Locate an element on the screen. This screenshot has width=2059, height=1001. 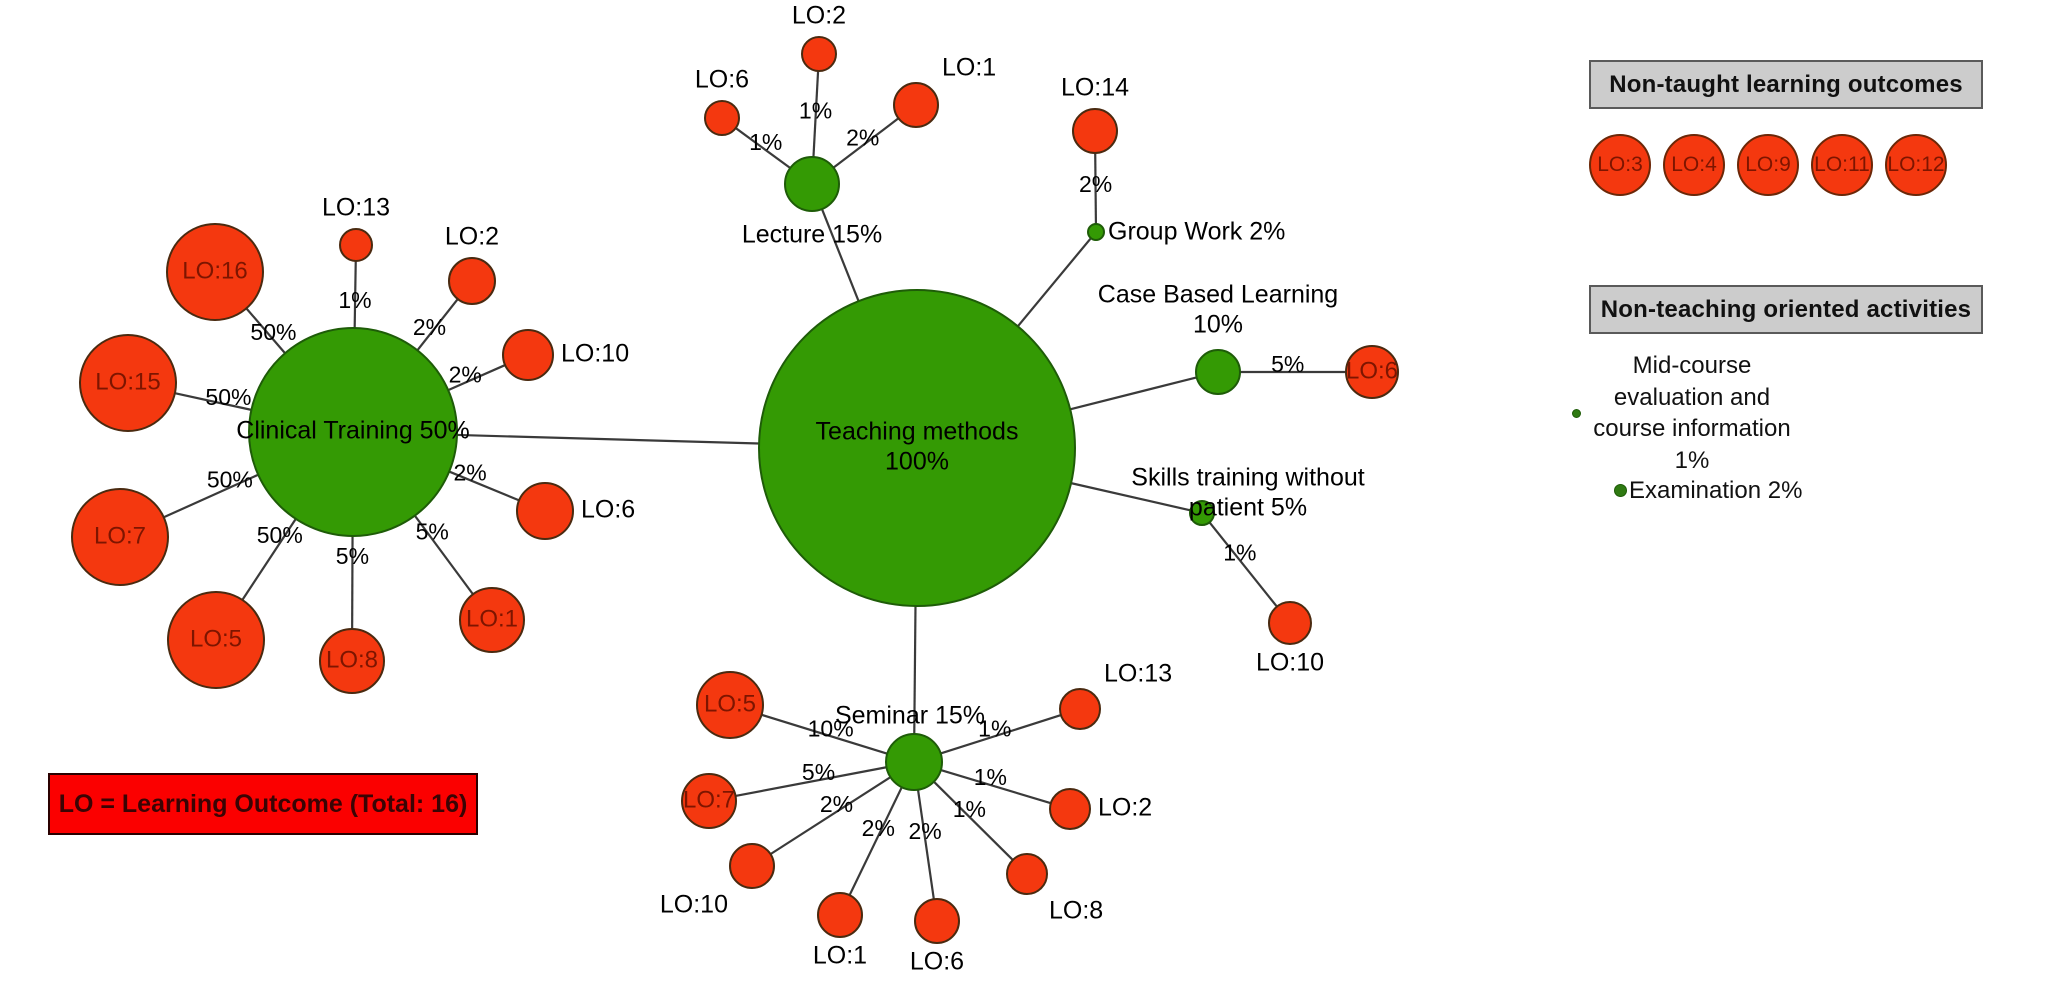
label-lo-lecture-LO2-1: LO:2 is located at coordinates (819, 16).